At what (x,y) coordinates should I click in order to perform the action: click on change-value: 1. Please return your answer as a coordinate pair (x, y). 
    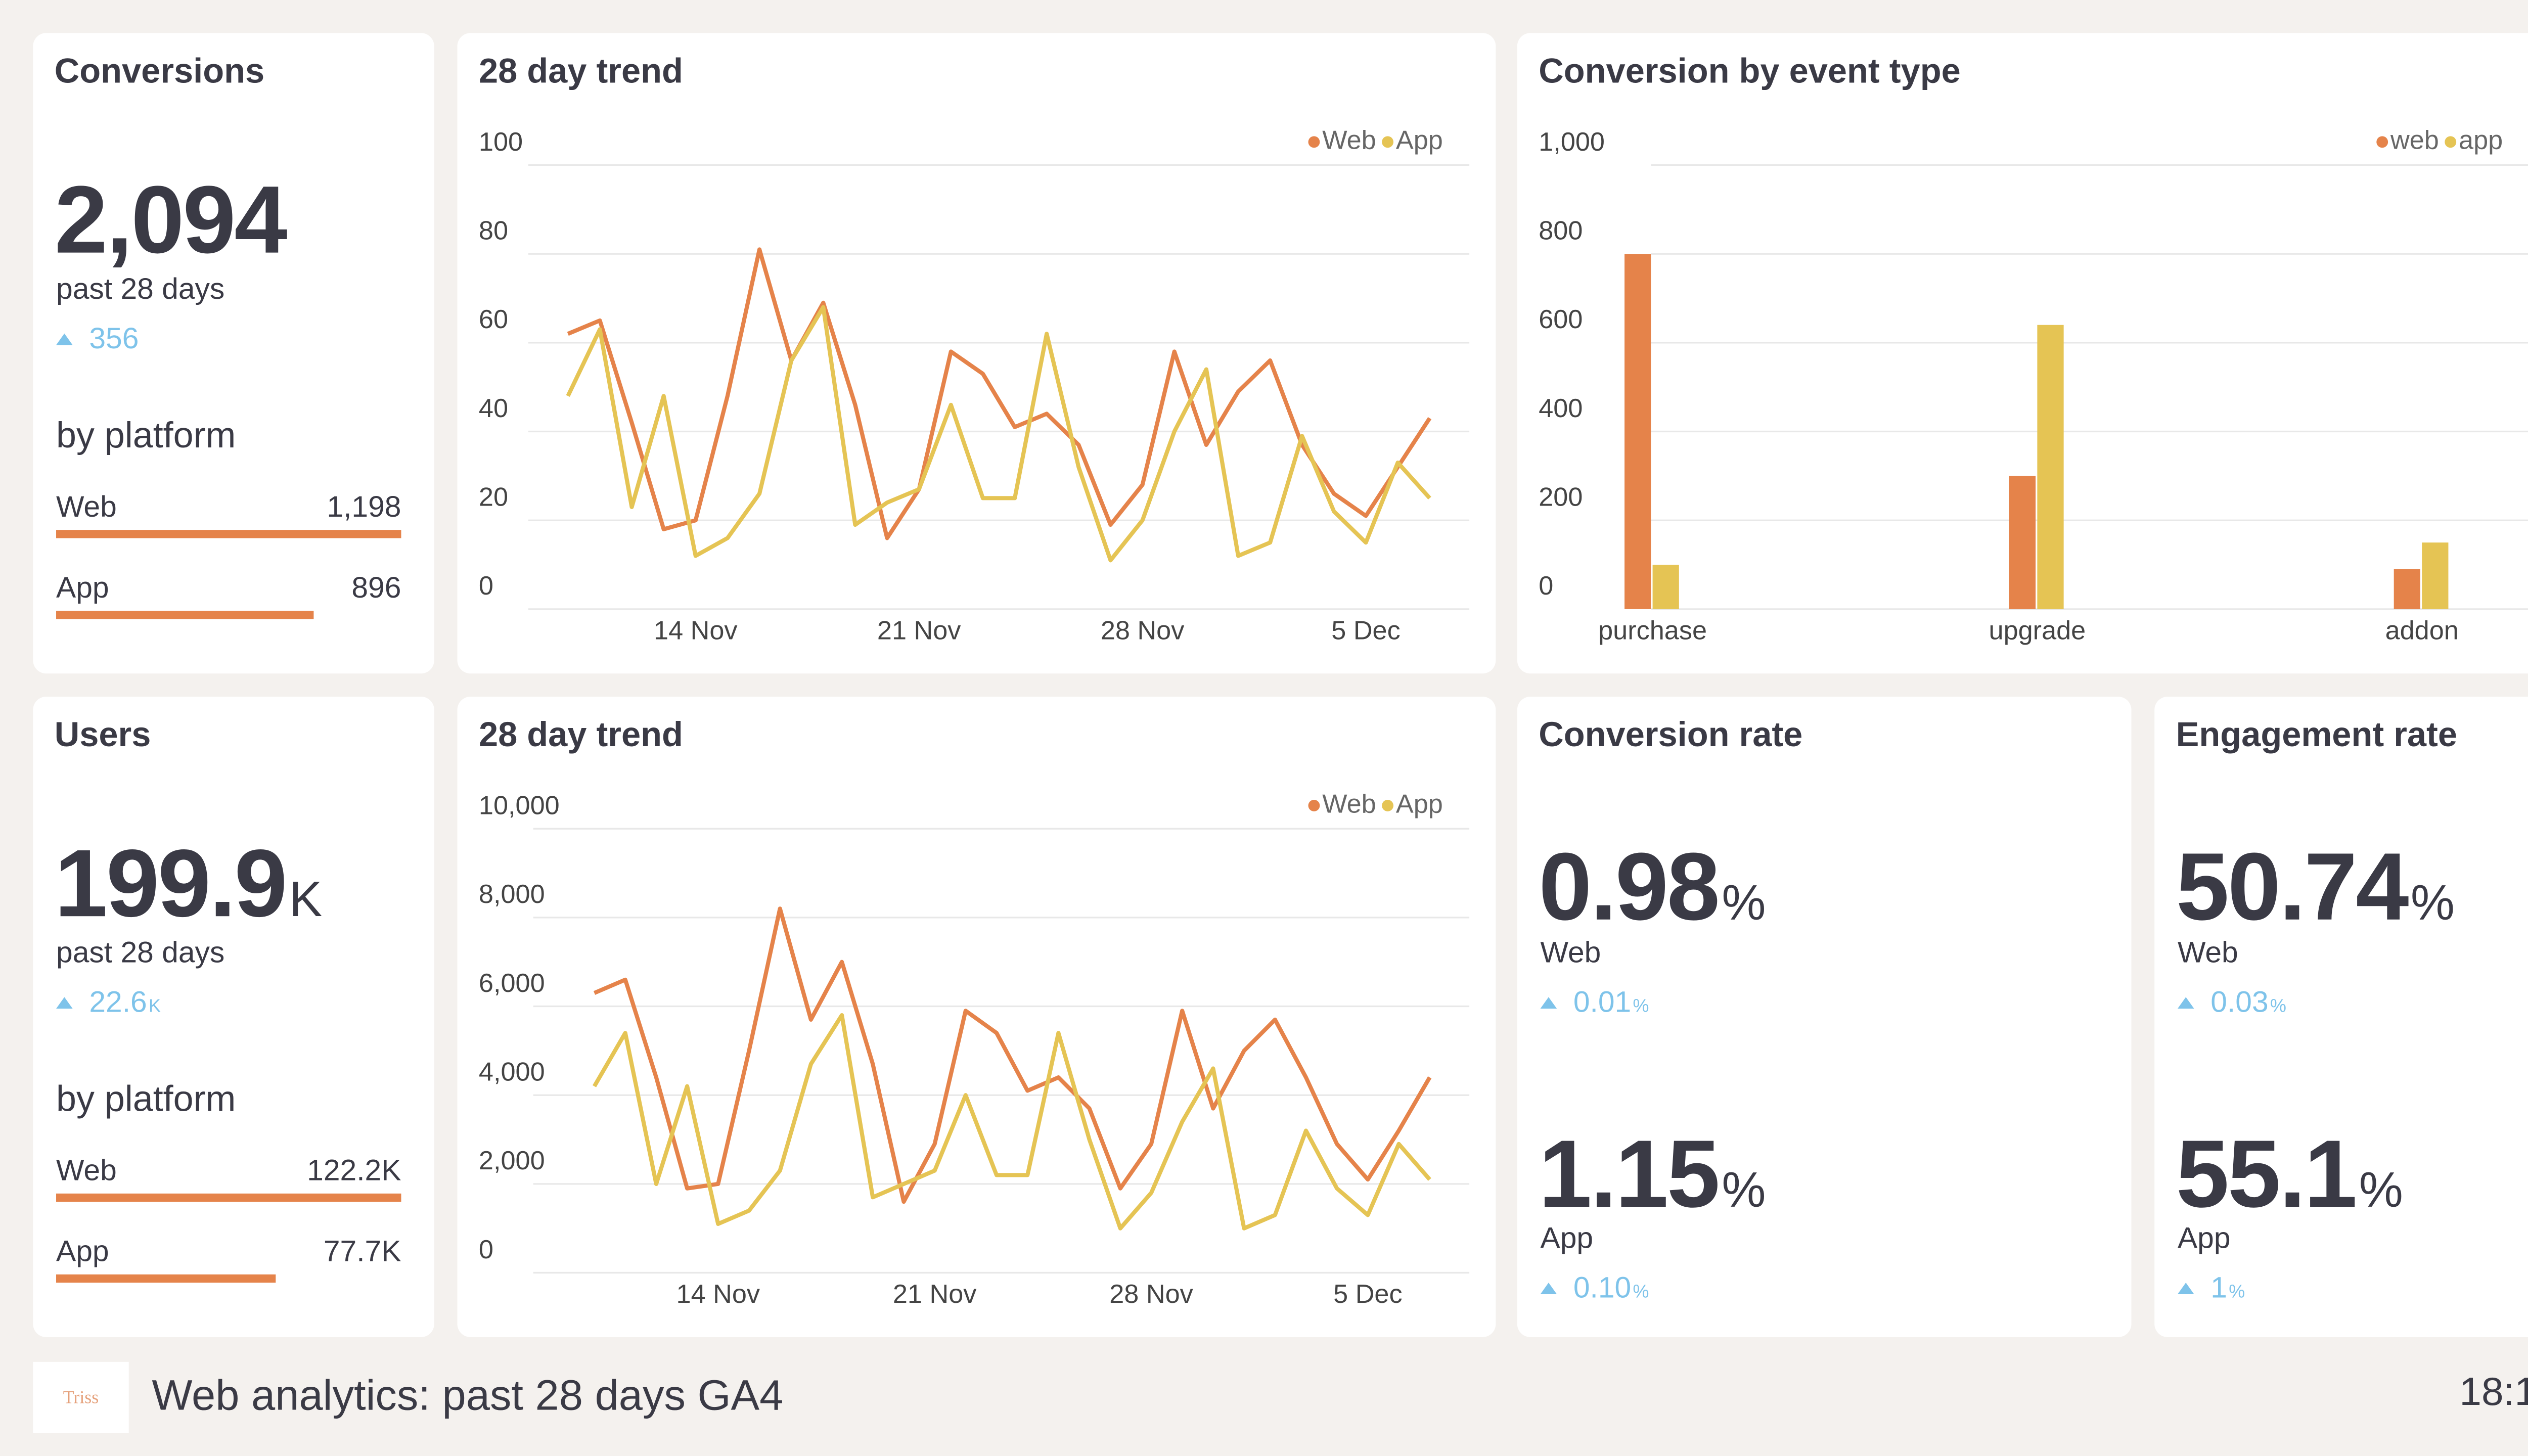
    Looking at the image, I should click on (2219, 1287).